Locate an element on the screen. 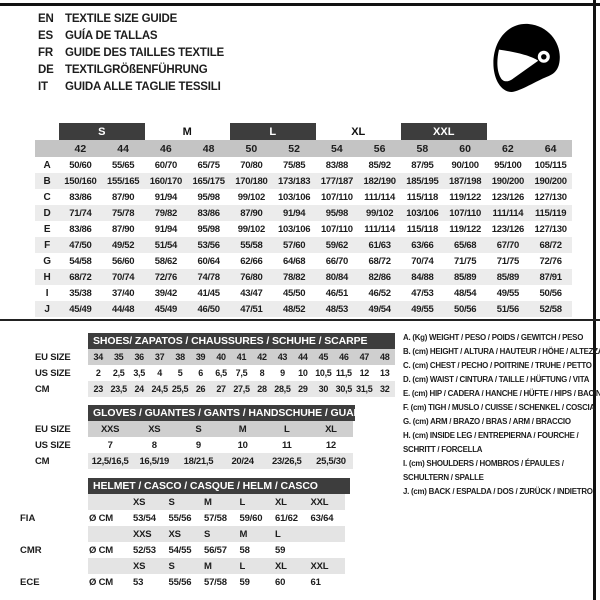 The height and width of the screenshot is (600, 600). size-col-header: 58 is located at coordinates (422, 148).